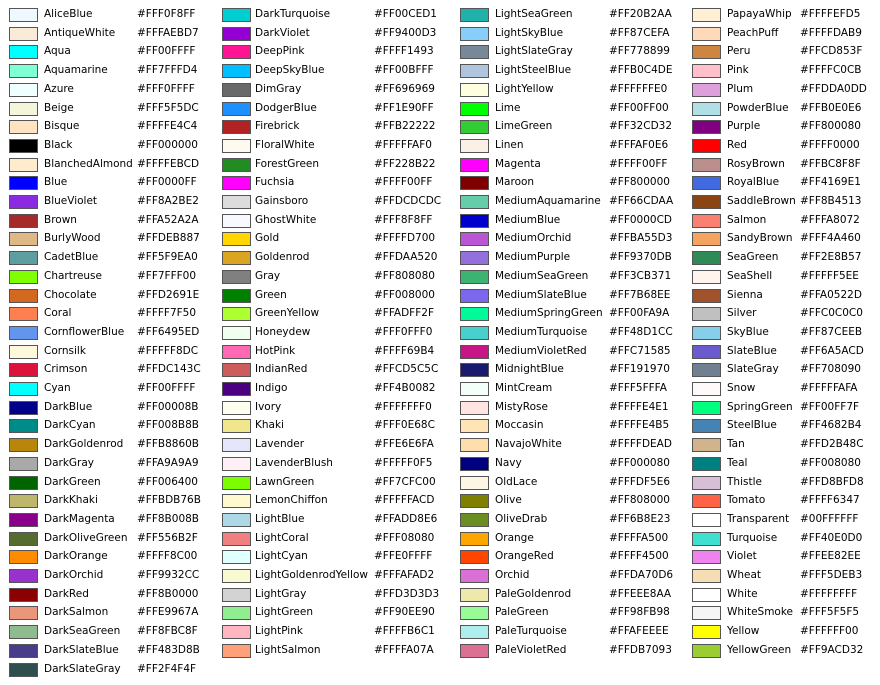  Describe the element at coordinates (737, 144) in the screenshot. I see `color-name: Red` at that location.